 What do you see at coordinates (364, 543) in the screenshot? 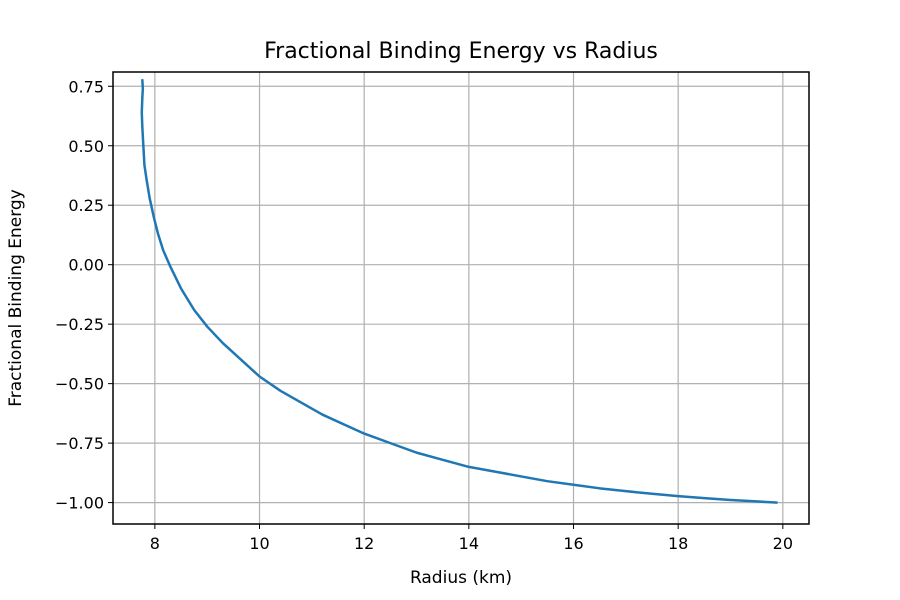
I see `x-tick-label: 12` at bounding box center [364, 543].